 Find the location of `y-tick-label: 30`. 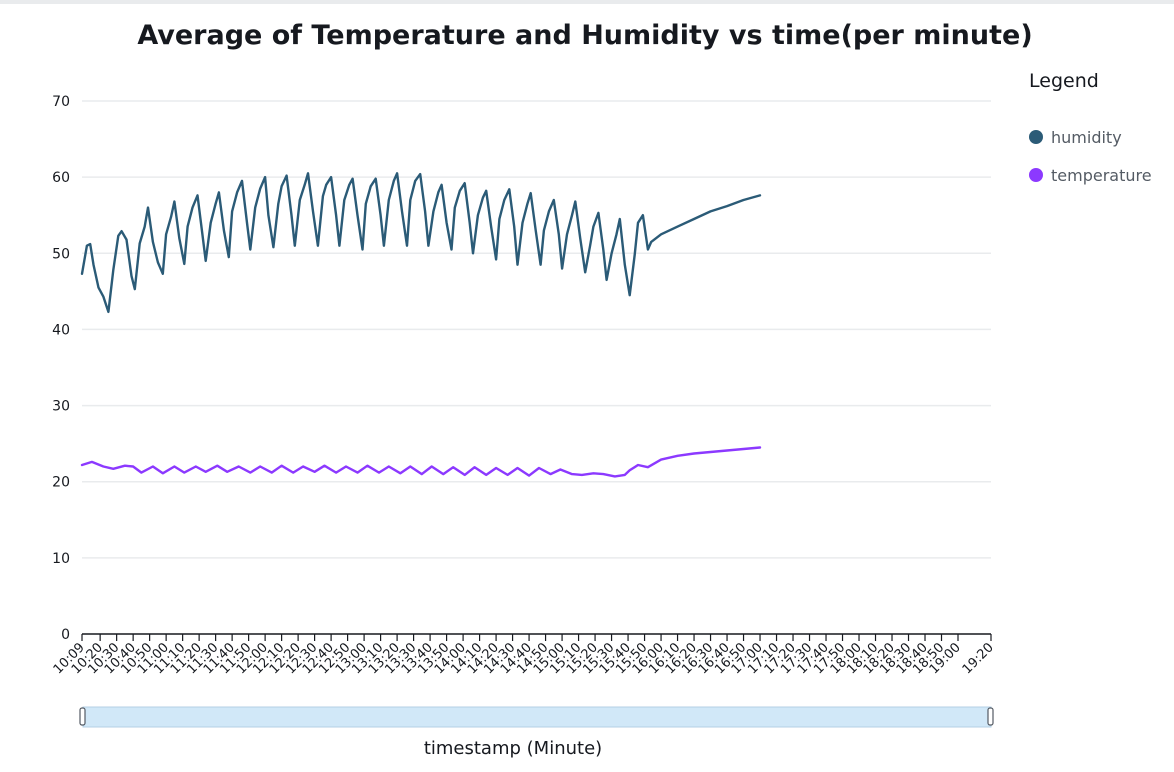

y-tick-label: 30 is located at coordinates (61, 407).